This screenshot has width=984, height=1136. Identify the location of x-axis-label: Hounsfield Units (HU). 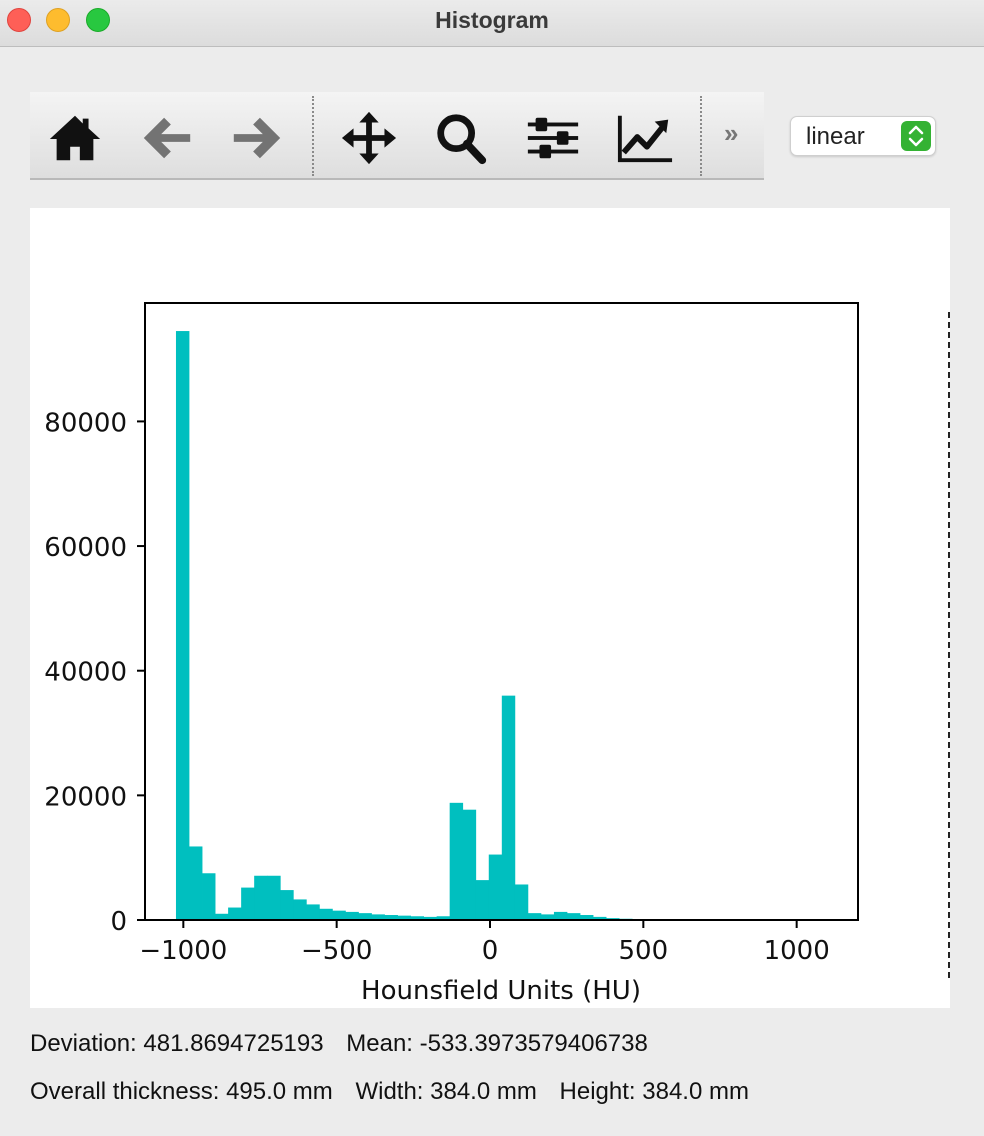
(501, 991).